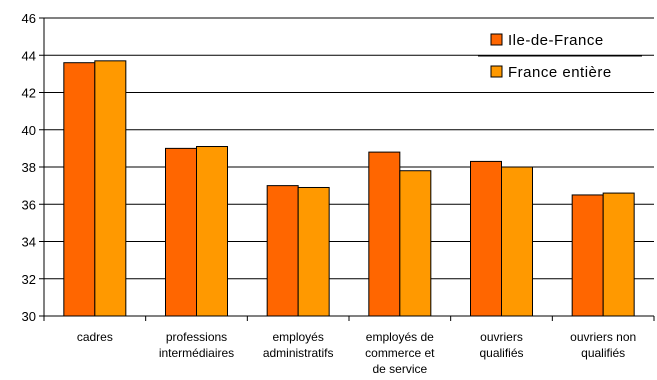 The width and height of the screenshot is (657, 380). What do you see at coordinates (29, 55) in the screenshot?
I see `y-tick-label: 44` at bounding box center [29, 55].